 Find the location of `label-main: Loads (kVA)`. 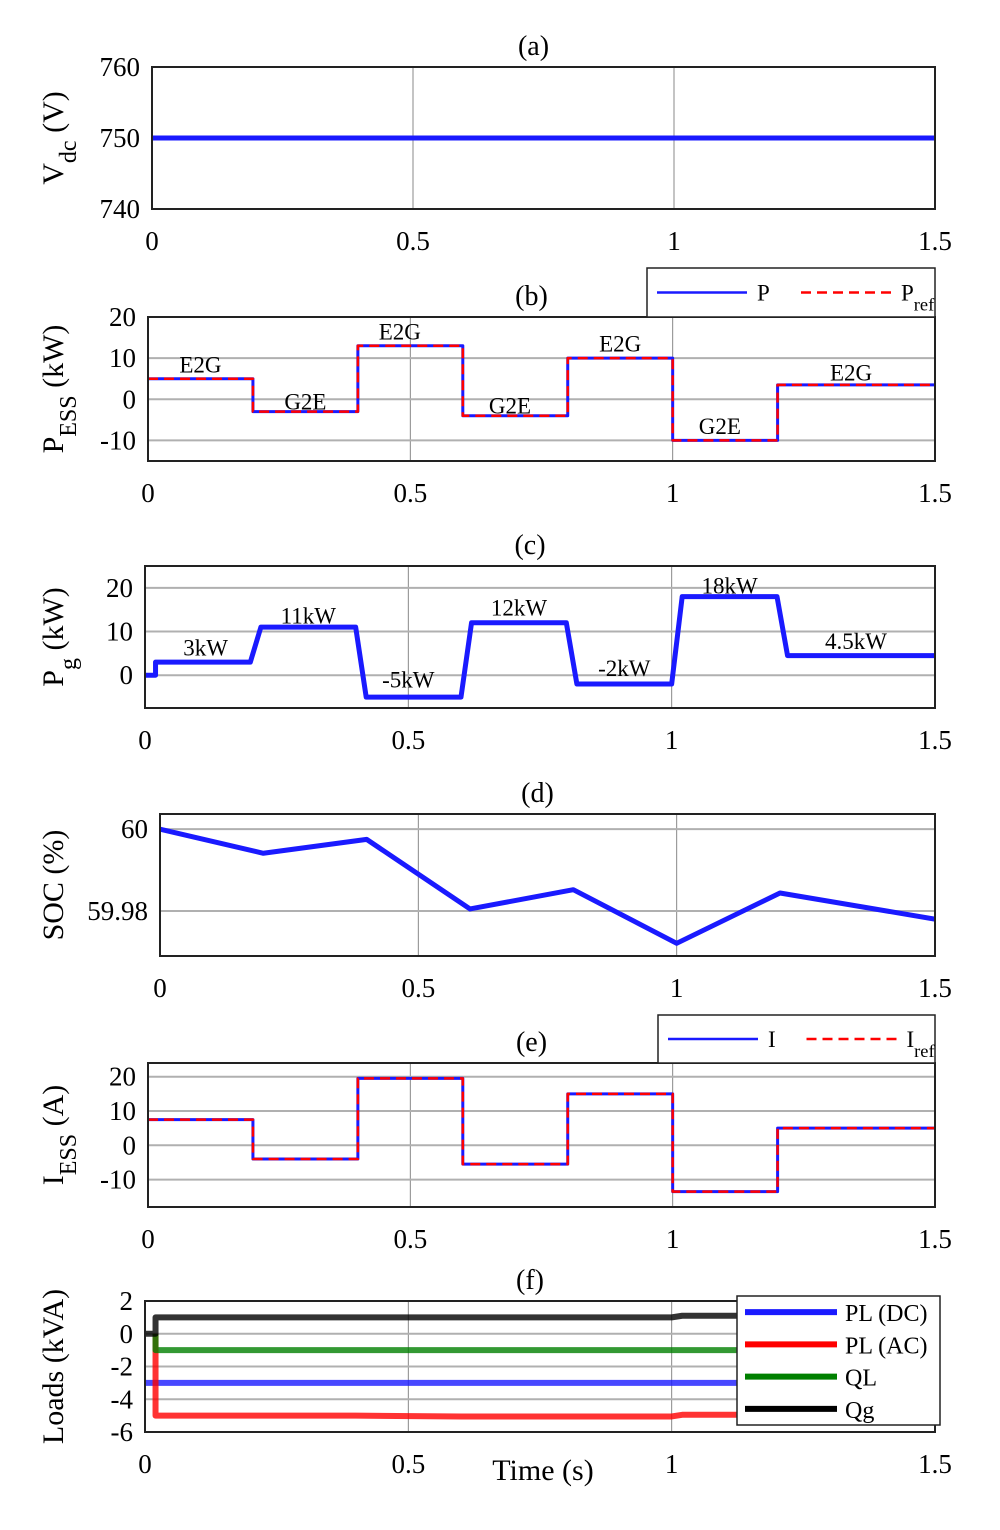

label-main: Loads (kVA) is located at coordinates (53, 1366).